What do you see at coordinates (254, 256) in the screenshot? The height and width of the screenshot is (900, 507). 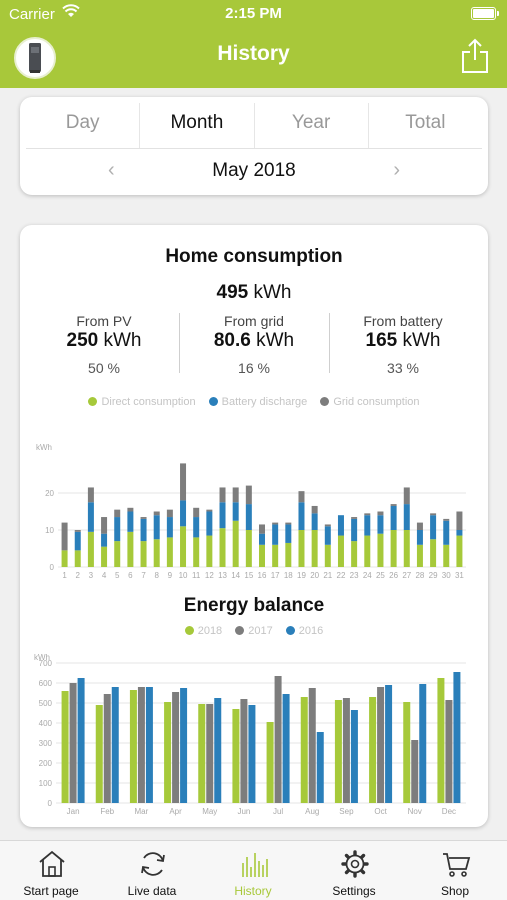 I see `home-consumption-title: Home consumption` at bounding box center [254, 256].